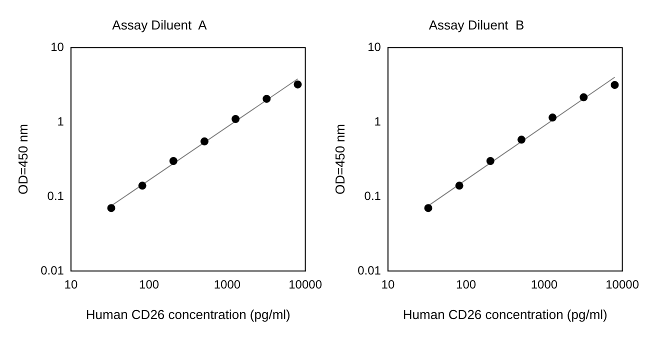 The width and height of the screenshot is (650, 337). What do you see at coordinates (160, 24) in the screenshot?
I see `chart-title: Assay Diluent A` at bounding box center [160, 24].